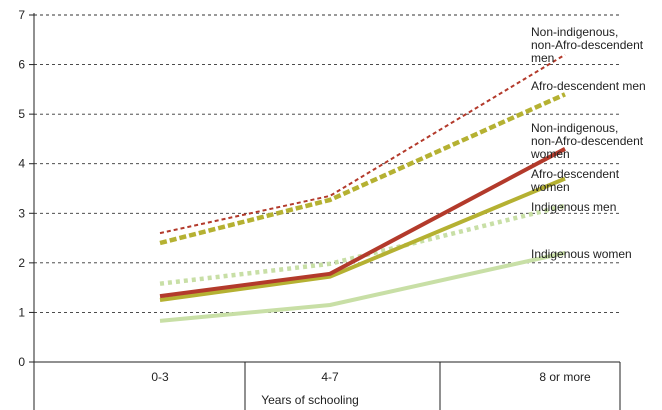  I want to click on series-label-2: Afro-descendent men, so click(588, 86).